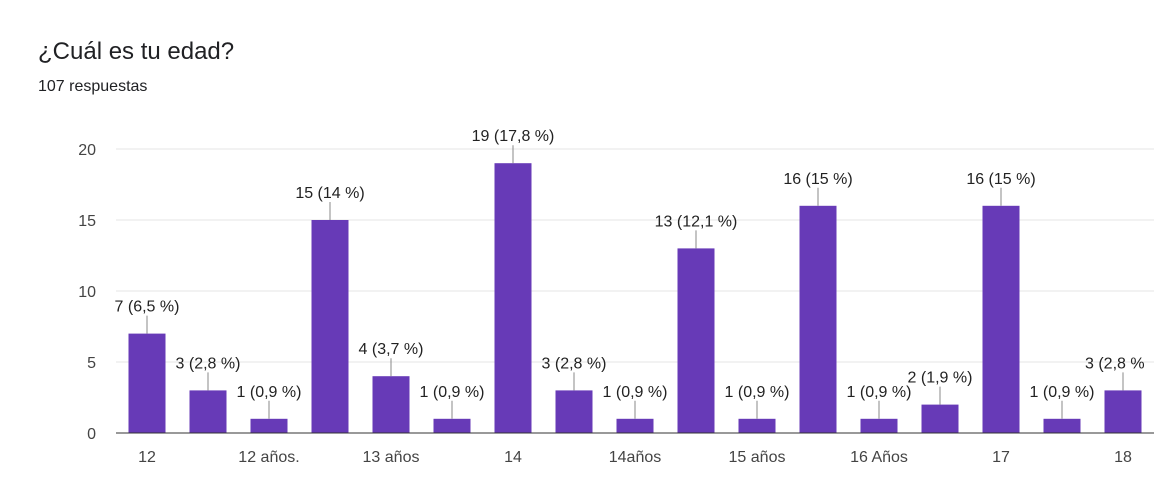  What do you see at coordinates (87, 221) in the screenshot?
I see `y-tick-label: 15` at bounding box center [87, 221].